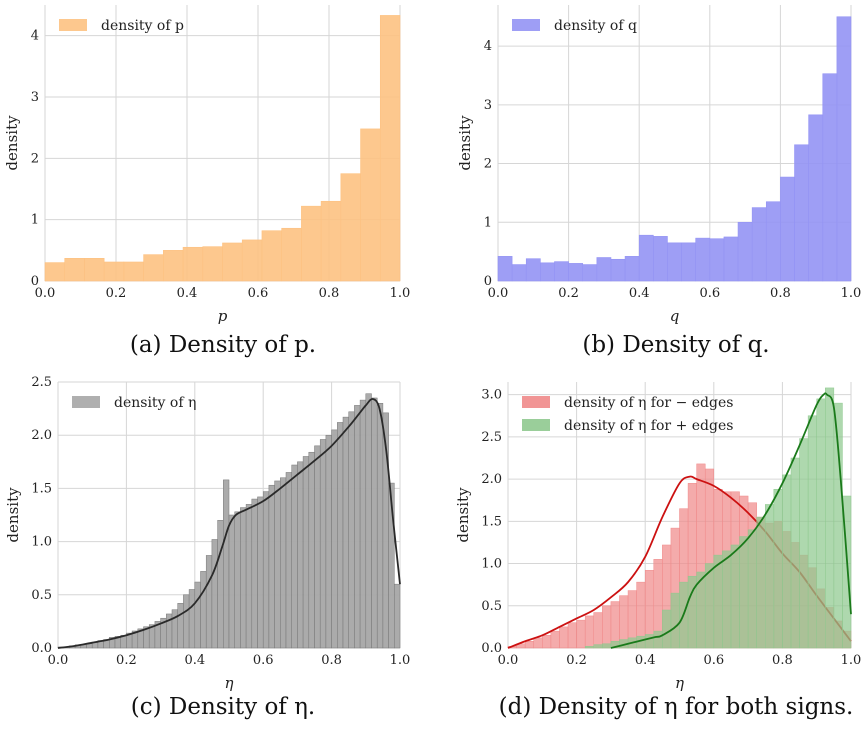 Image resolution: width=861 pixels, height=738 pixels. Describe the element at coordinates (595, 26) in the screenshot. I see `legend-label: density of q` at that location.